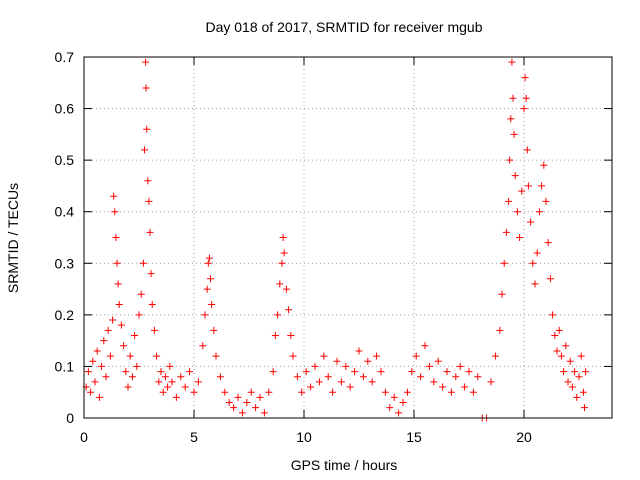 This screenshot has width=640, height=480. What do you see at coordinates (65, 212) in the screenshot?
I see `y-tick-label: 0.4` at bounding box center [65, 212].